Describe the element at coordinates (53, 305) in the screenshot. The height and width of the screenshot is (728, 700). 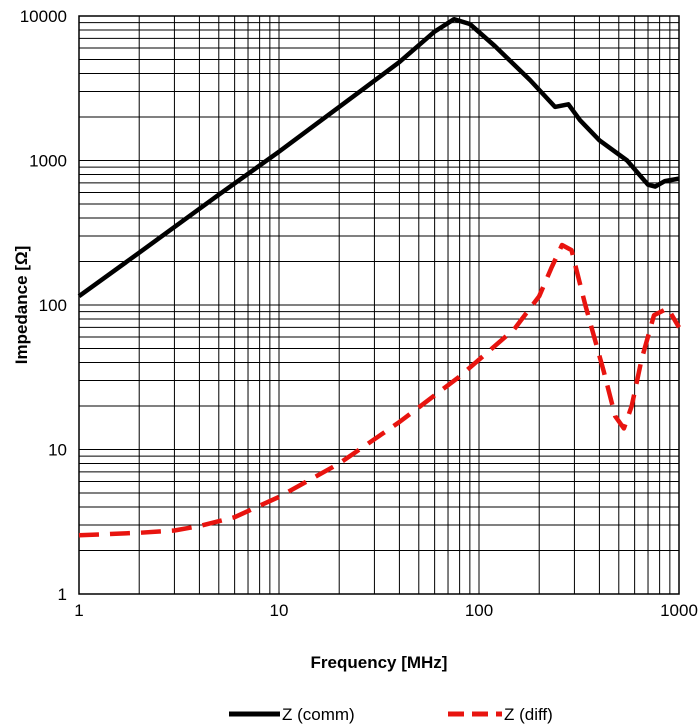
I see `y-tick-label: 100` at that location.